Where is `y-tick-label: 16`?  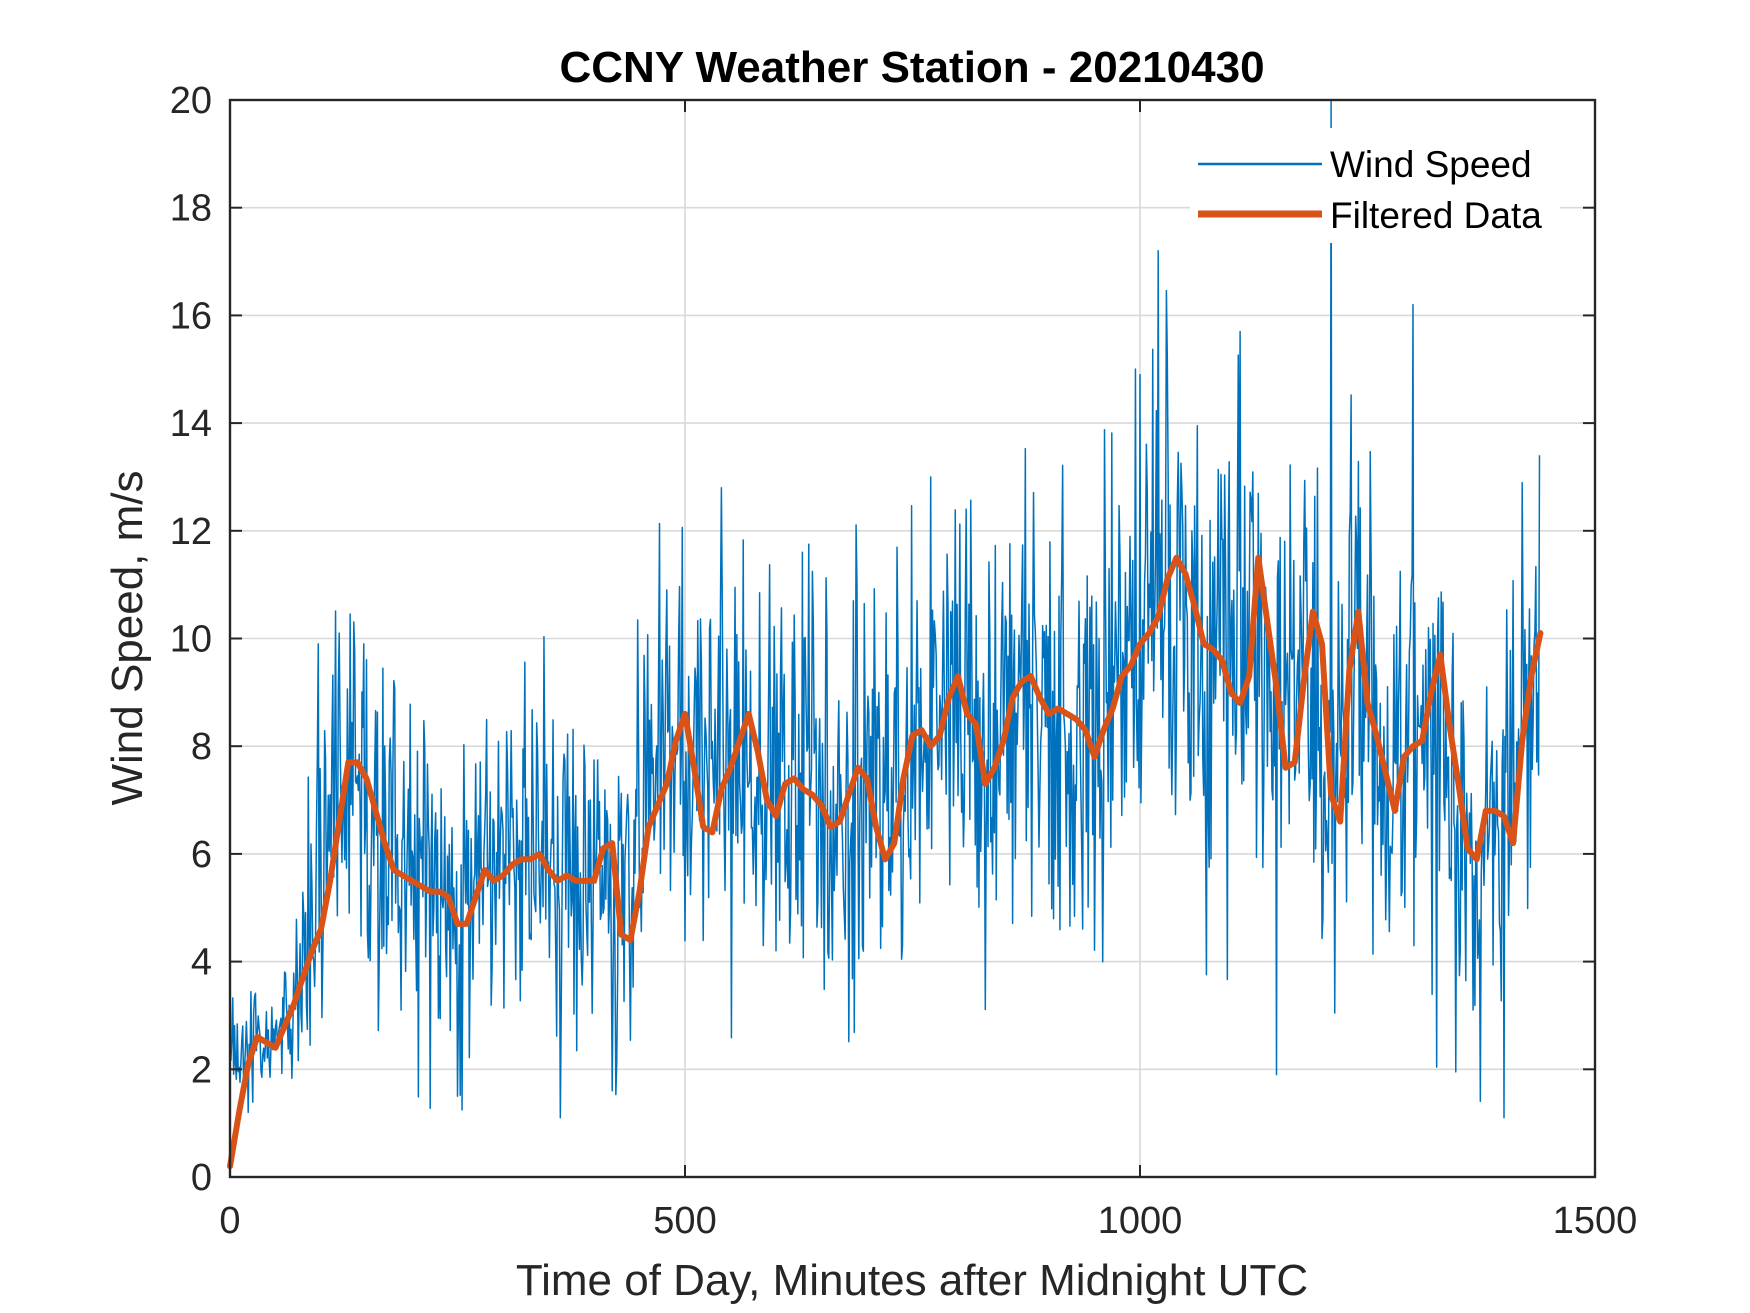
y-tick-label: 16 is located at coordinates (191, 316).